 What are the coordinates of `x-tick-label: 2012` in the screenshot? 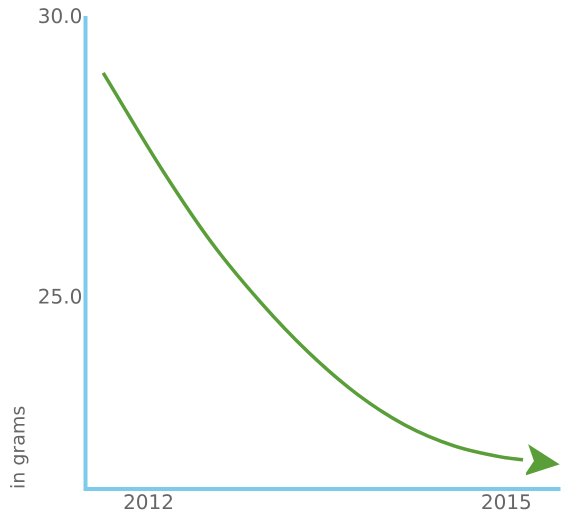 It's located at (148, 502).